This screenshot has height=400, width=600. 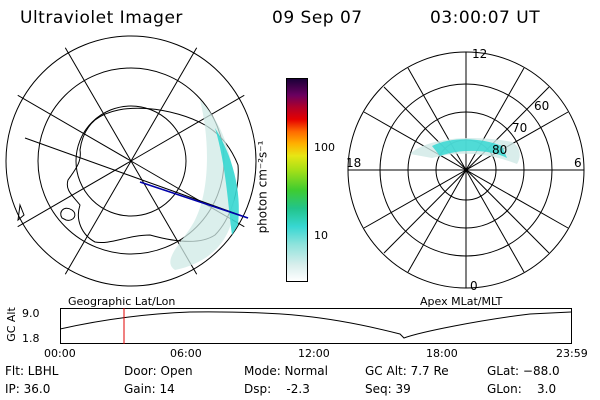 I want to click on lat-circle-inner, so click(x=131, y=161).